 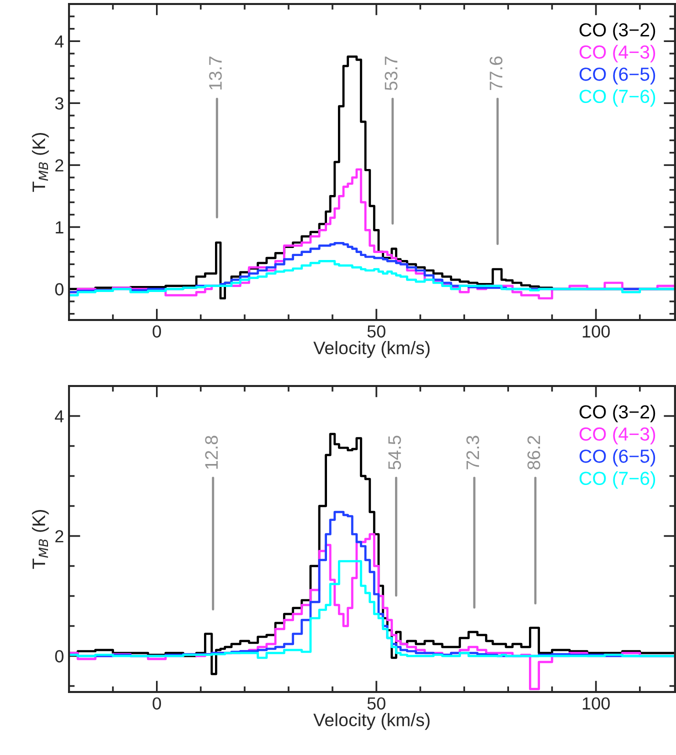 What do you see at coordinates (394, 453) in the screenshot?
I see `ref-line-label: 54.5` at bounding box center [394, 453].